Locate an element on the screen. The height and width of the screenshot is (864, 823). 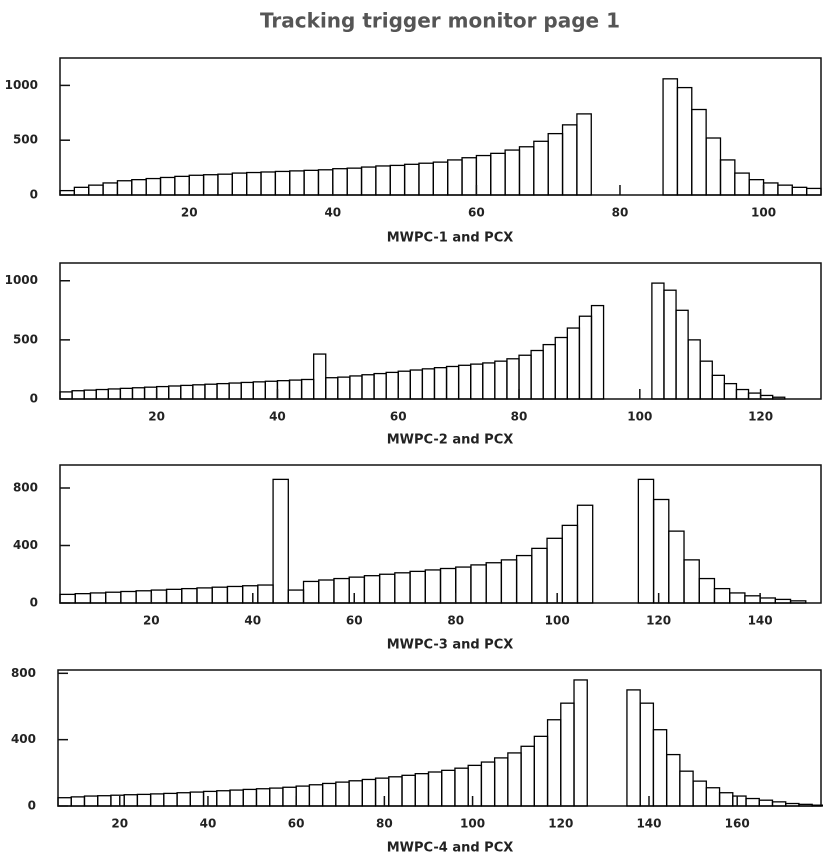
x-tick-label: 100 is located at coordinates (557, 621).